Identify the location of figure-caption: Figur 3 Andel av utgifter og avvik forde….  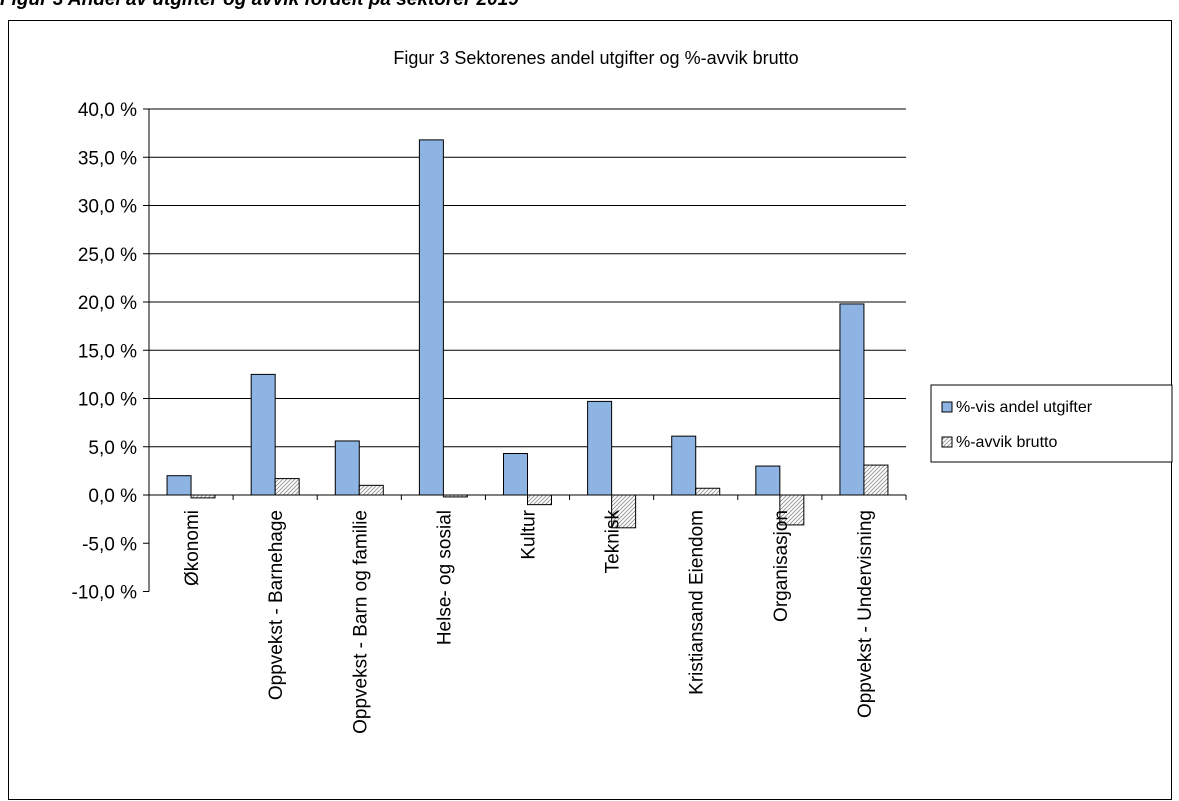
(259, 5).